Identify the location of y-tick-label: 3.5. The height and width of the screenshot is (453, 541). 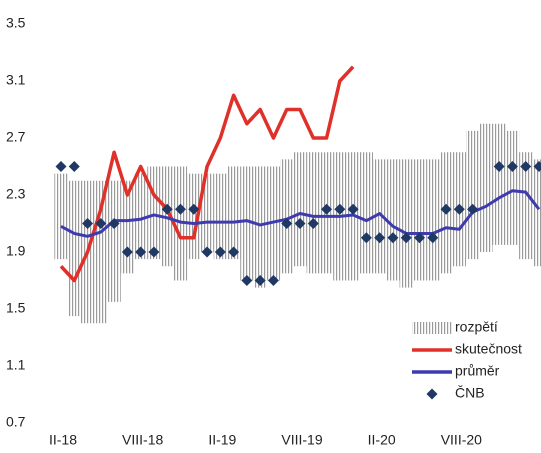
(16, 23).